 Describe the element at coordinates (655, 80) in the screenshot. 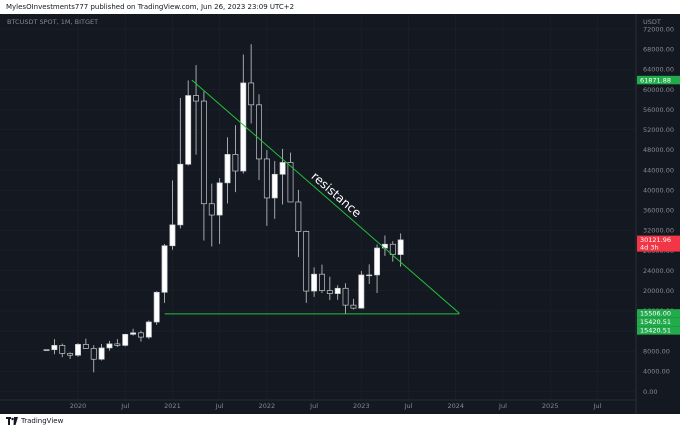

I see `price-label-text: 61871.88` at that location.